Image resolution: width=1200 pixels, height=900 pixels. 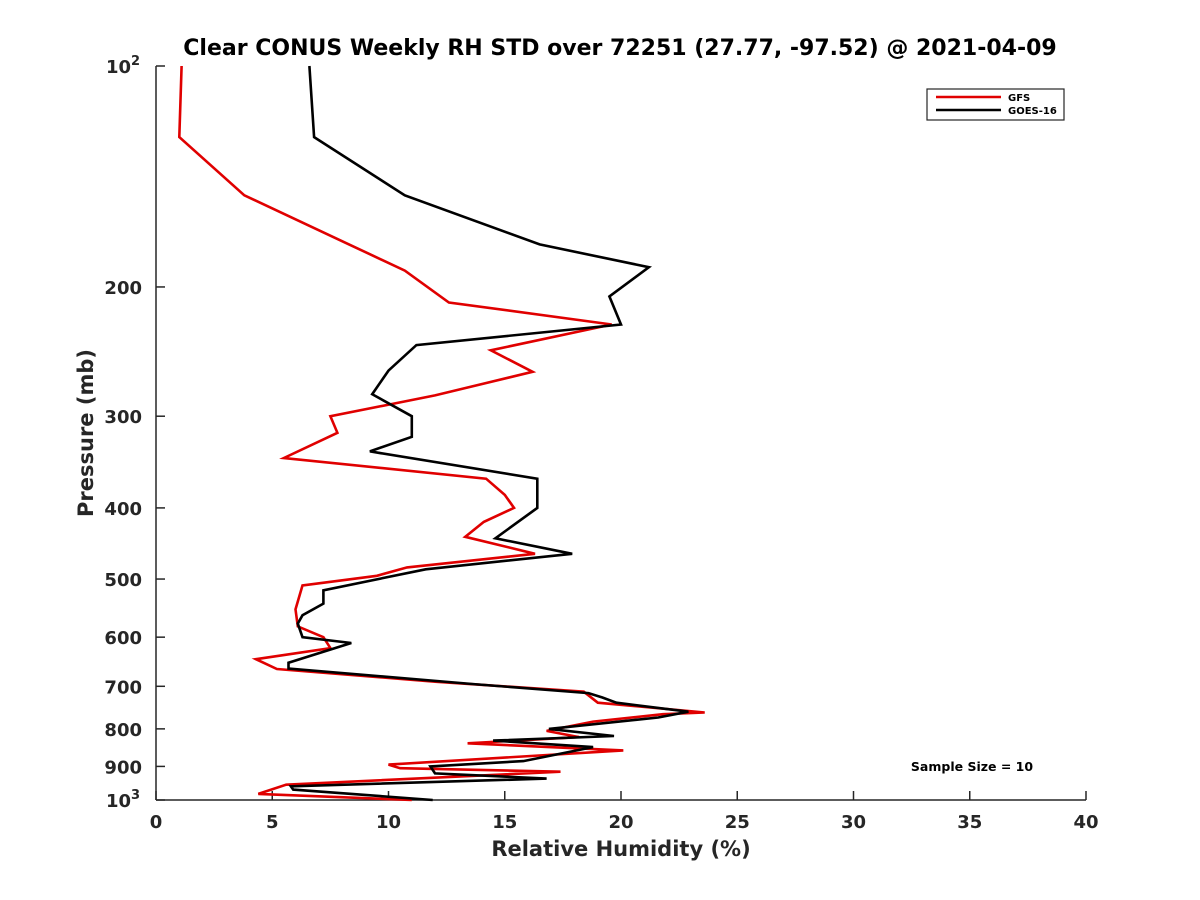 What do you see at coordinates (737, 822) in the screenshot?
I see `x-tick-label: 25` at bounding box center [737, 822].